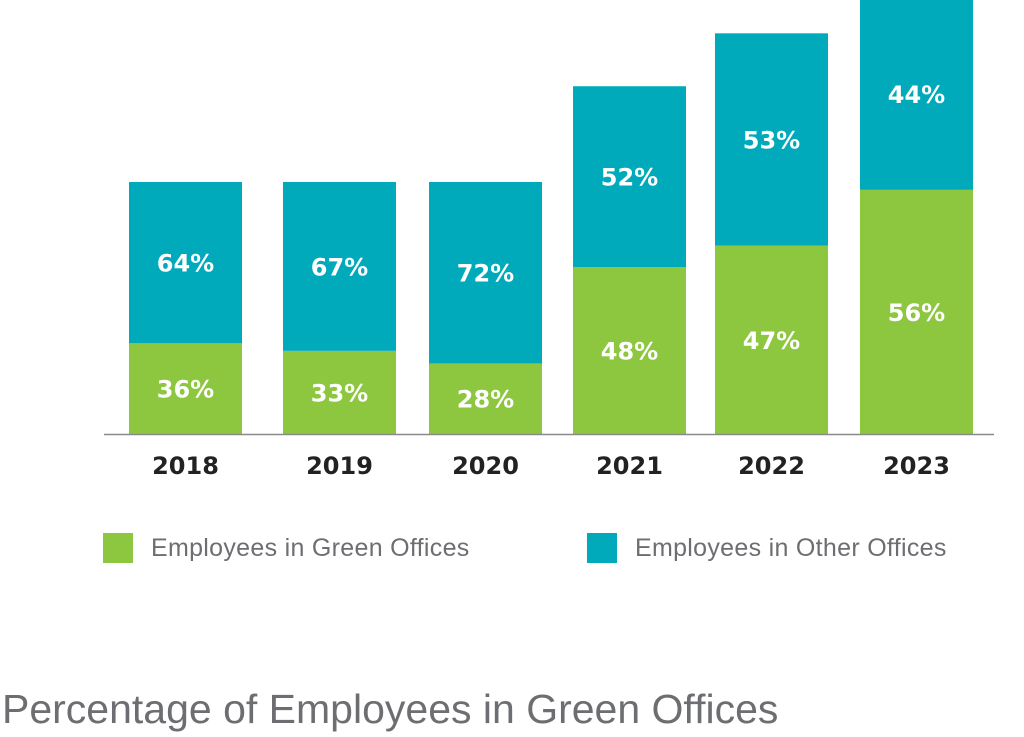 The image size is (1024, 737). I want to click on data-label: 44%, so click(916, 95).